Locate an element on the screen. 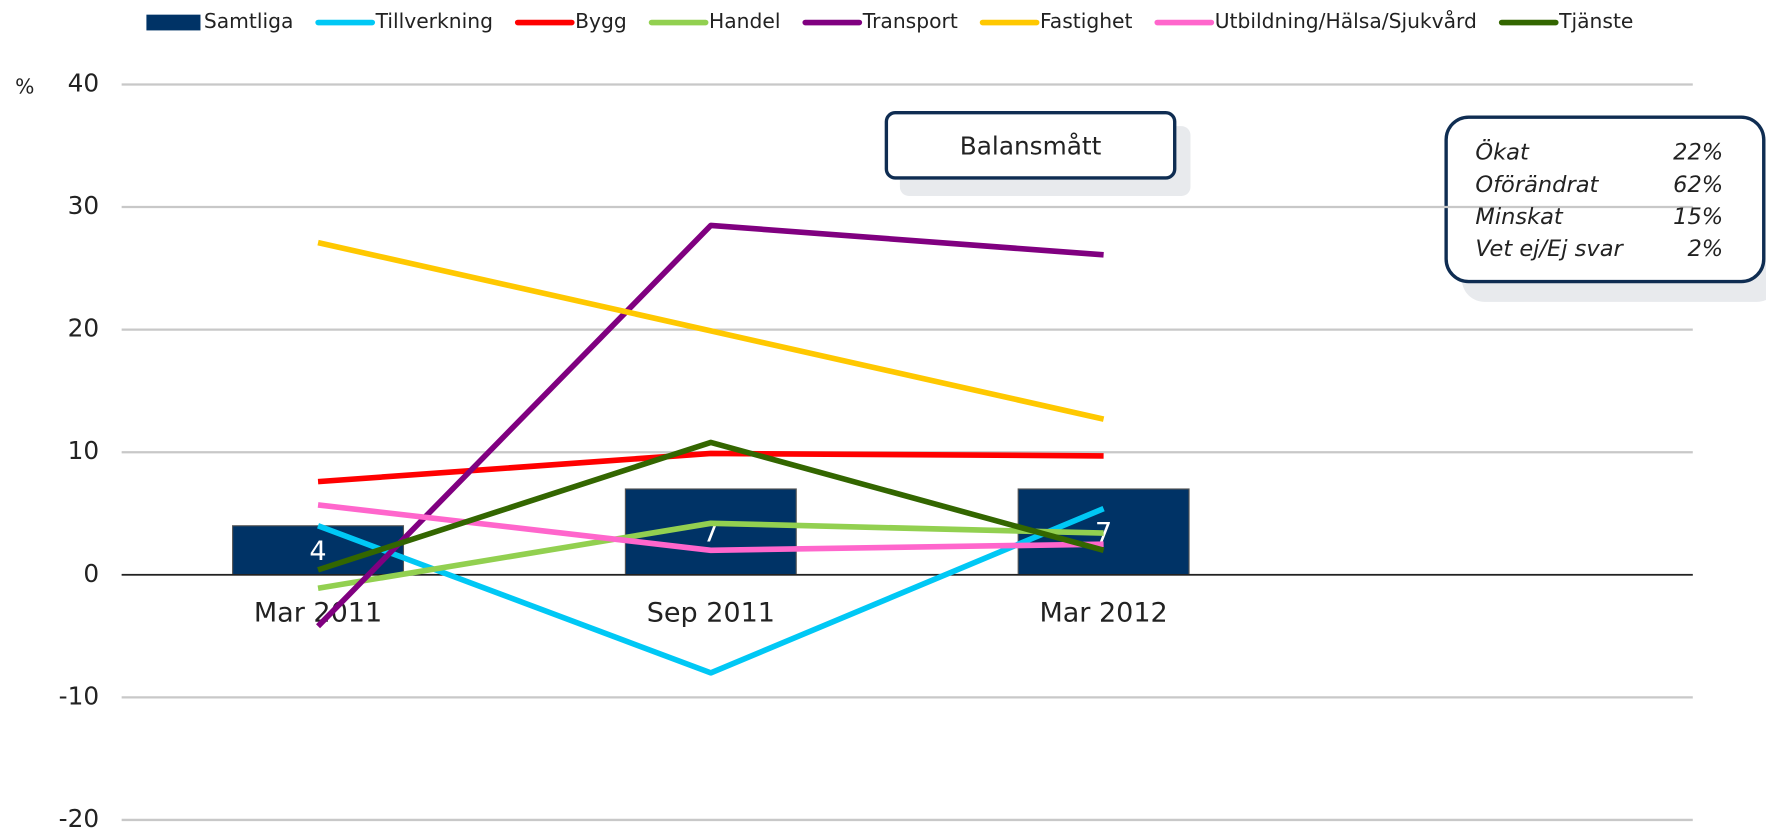 The width and height of the screenshot is (1766, 836). legend-swatch is located at coordinates (173, 22).